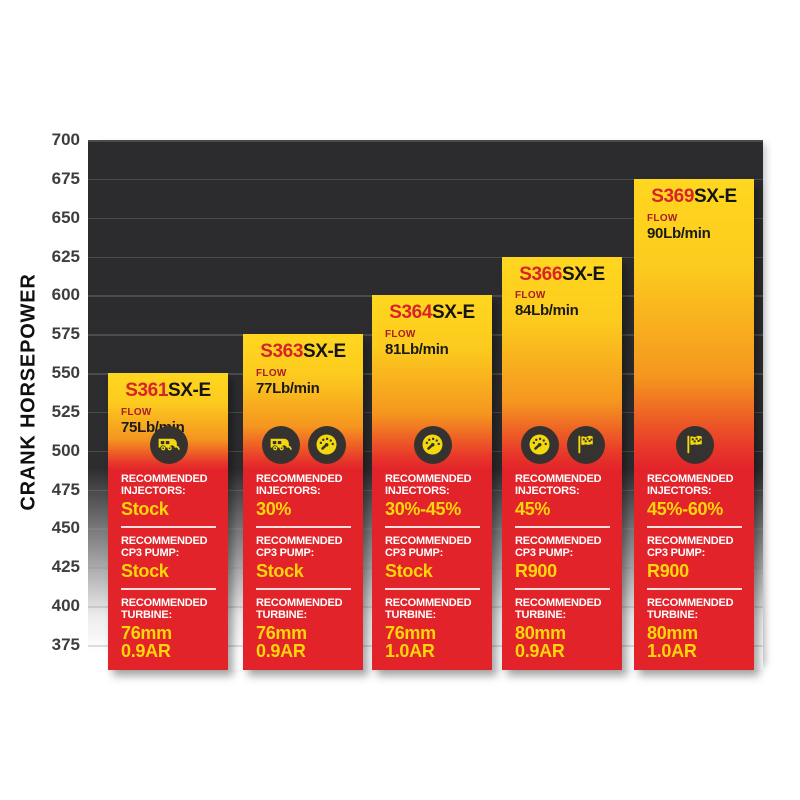 The height and width of the screenshot is (800, 800). I want to click on y-tick-label: 550, so click(65, 373).